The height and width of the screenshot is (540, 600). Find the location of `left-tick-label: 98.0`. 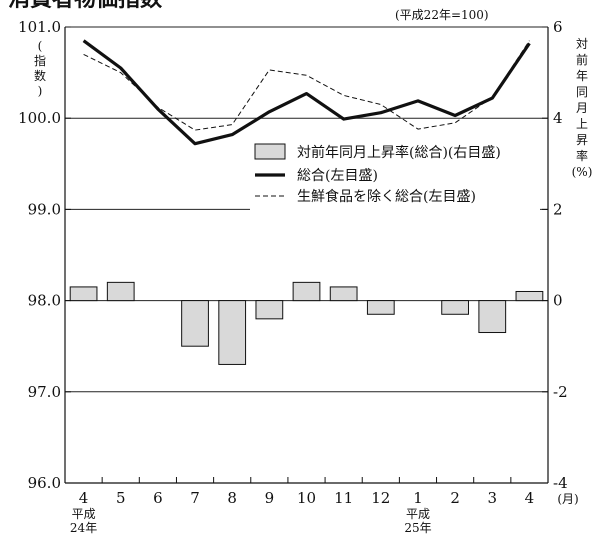

left-tick-label: 98.0 is located at coordinates (44, 301).